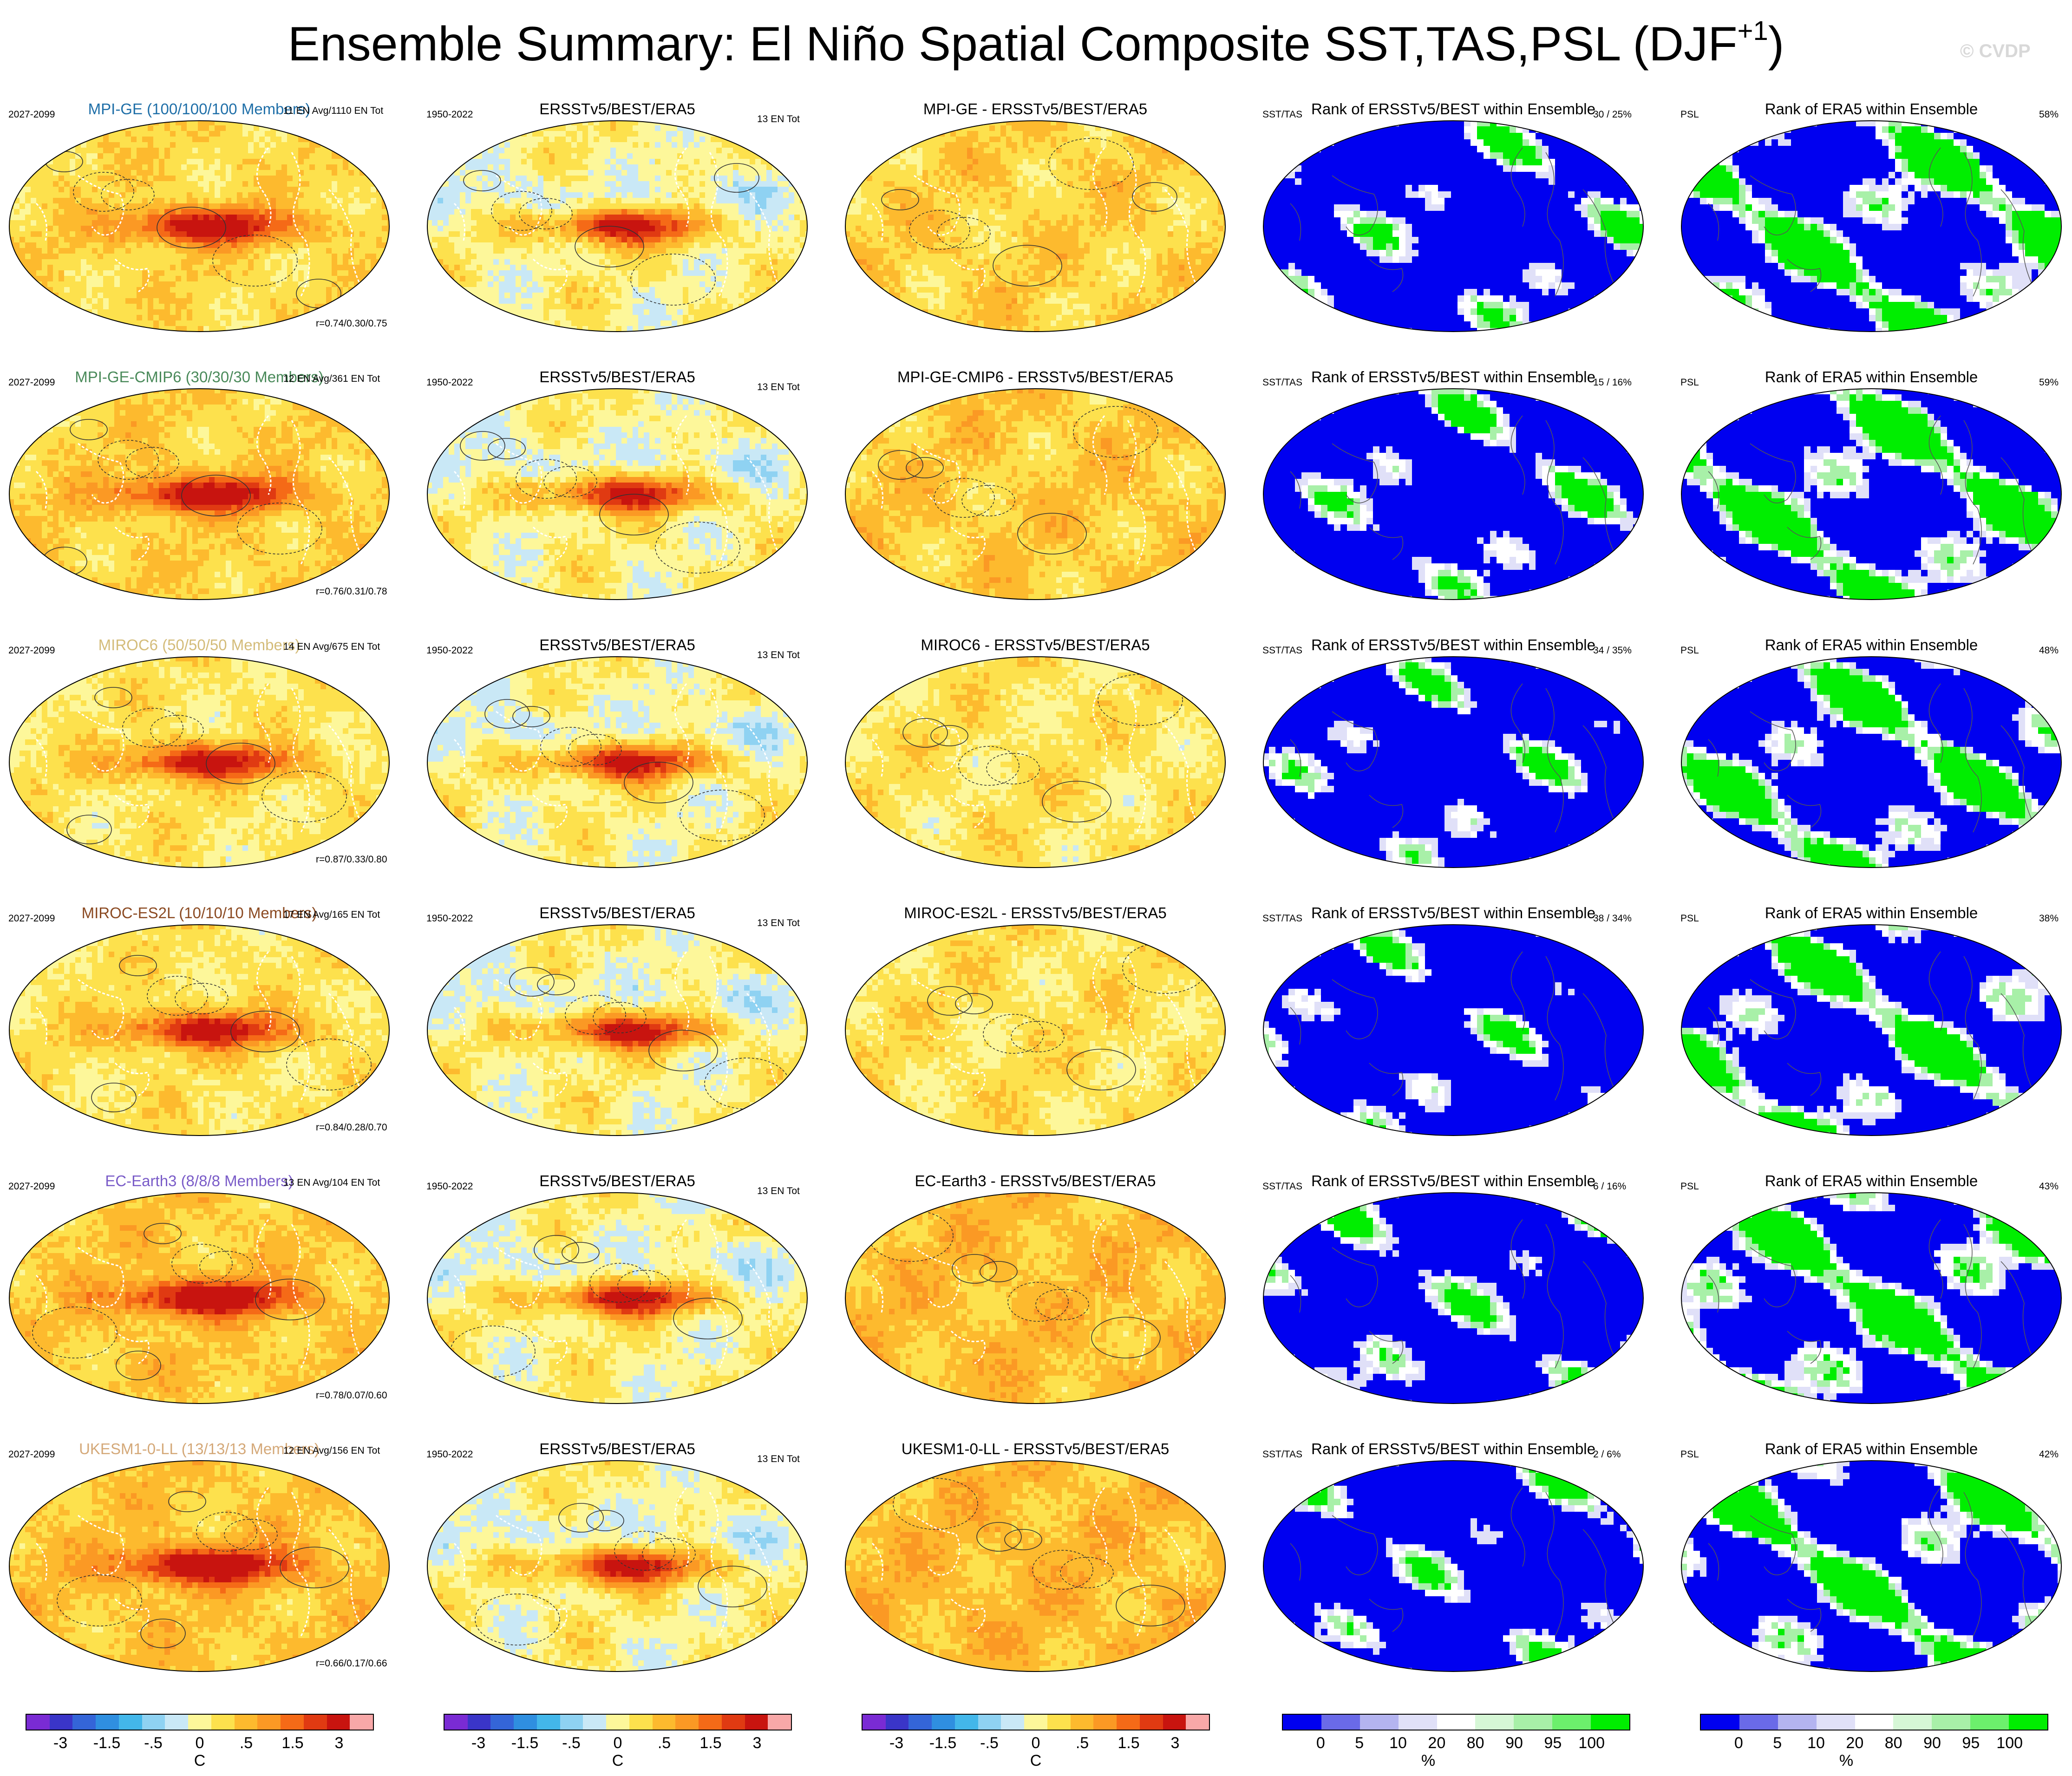  I want to click on colorbar-tick-label: .5, so click(246, 1743).